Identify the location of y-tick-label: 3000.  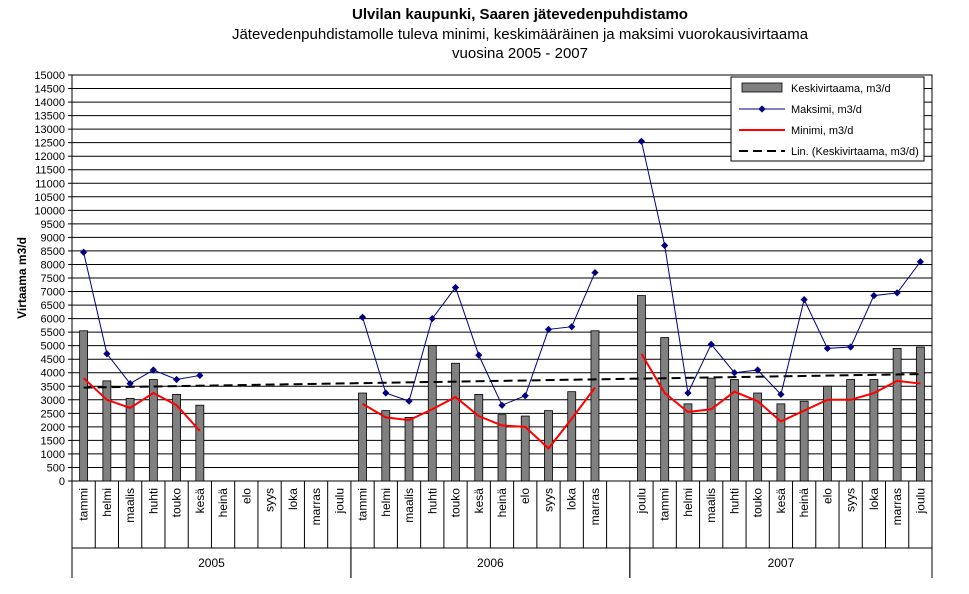
(53, 401).